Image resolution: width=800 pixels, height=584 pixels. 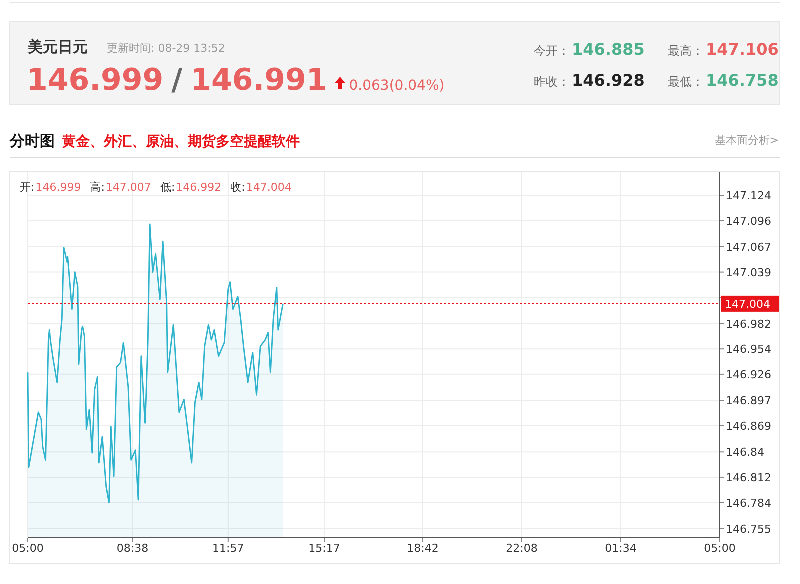 I want to click on x-tick-label: 11:57, so click(x=228, y=548).